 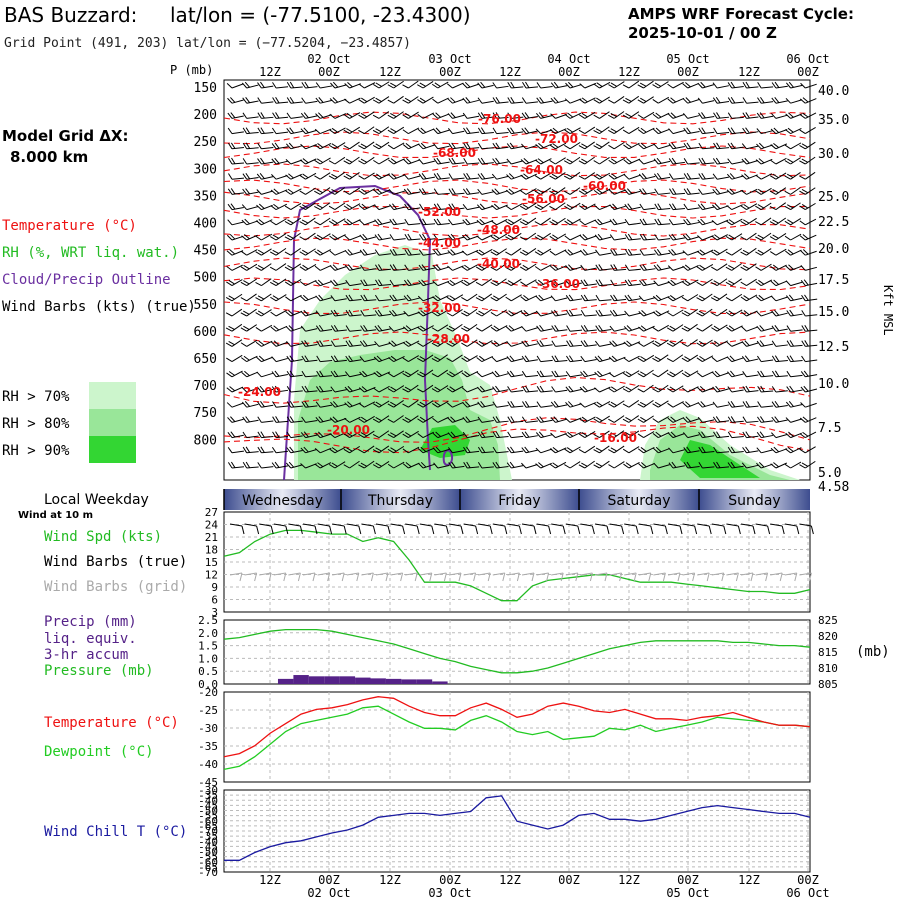 I want to click on legend-rh-90: RH > 90%, so click(x=36, y=451).